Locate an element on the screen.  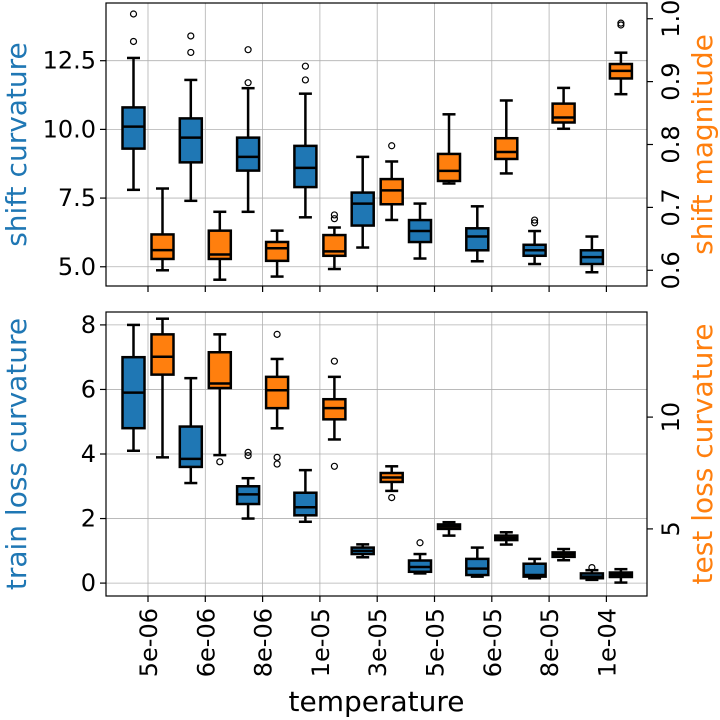
ytick-left-label: 6 is located at coordinates (88, 389).